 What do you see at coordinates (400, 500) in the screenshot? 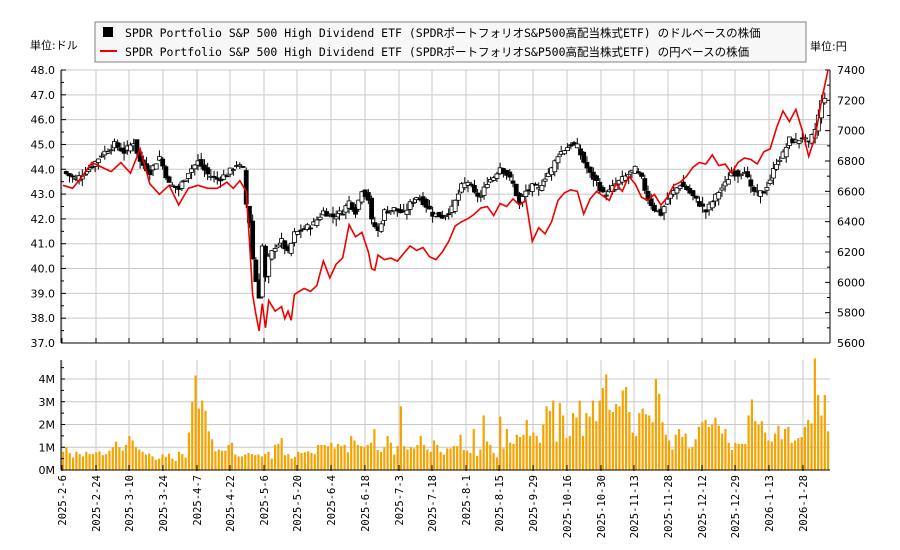
I see `x-tick-label: 2025-7-3` at bounding box center [400, 500].